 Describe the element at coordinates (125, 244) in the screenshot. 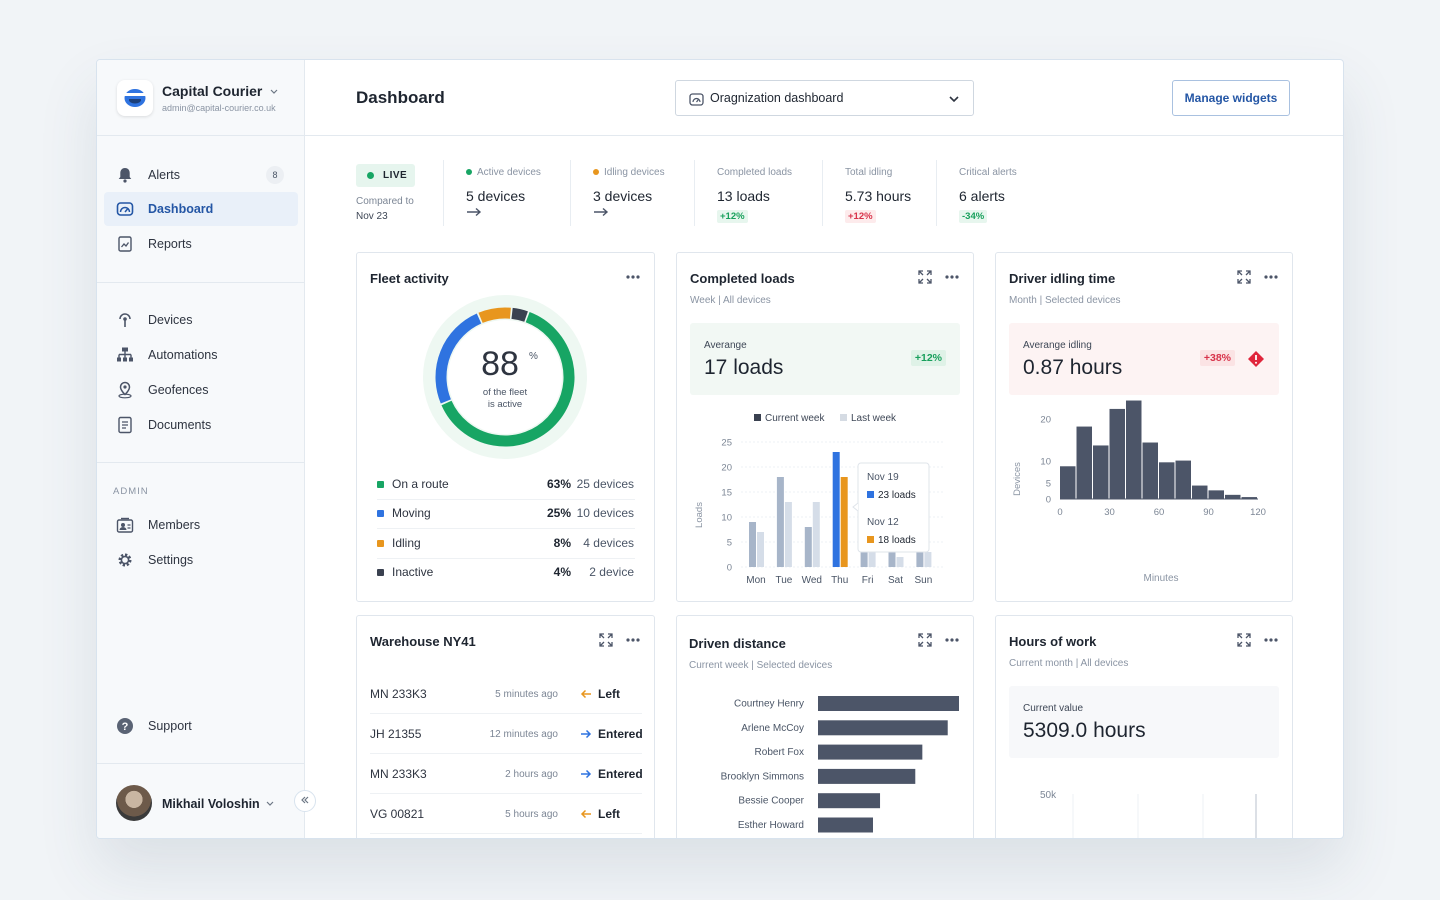

I see `chart-doc-icon` at that location.